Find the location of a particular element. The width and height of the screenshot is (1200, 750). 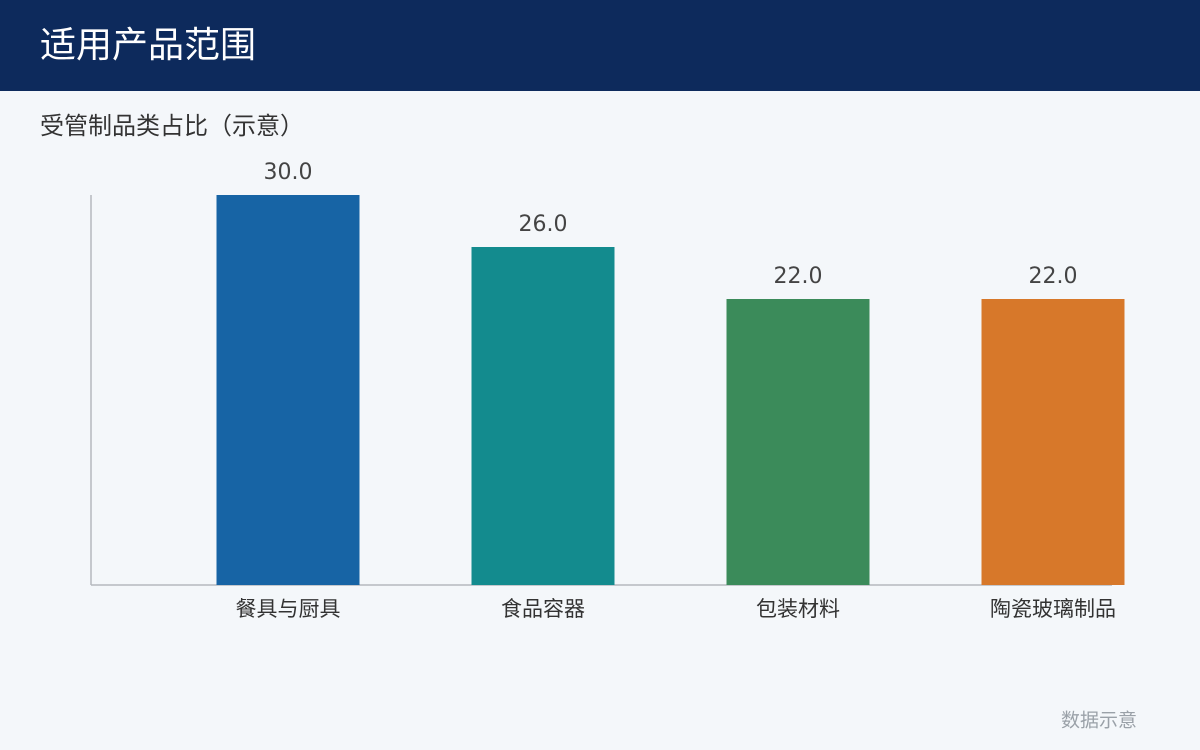

value-label: 26.0 is located at coordinates (543, 224).